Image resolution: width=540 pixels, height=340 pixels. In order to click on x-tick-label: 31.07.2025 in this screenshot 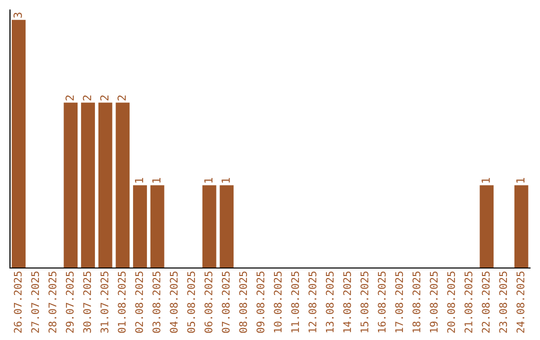, I will do `click(104, 302)`.